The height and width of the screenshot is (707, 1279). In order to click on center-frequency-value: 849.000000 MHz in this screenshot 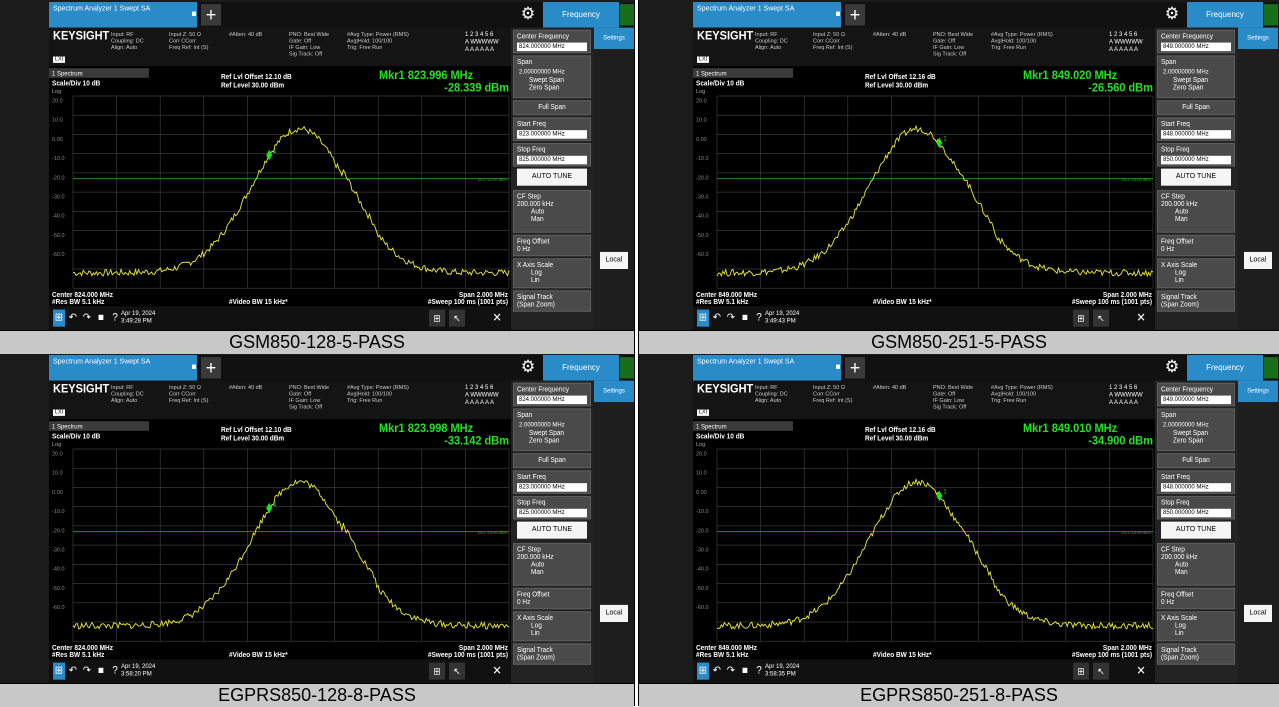, I will do `click(1196, 400)`.